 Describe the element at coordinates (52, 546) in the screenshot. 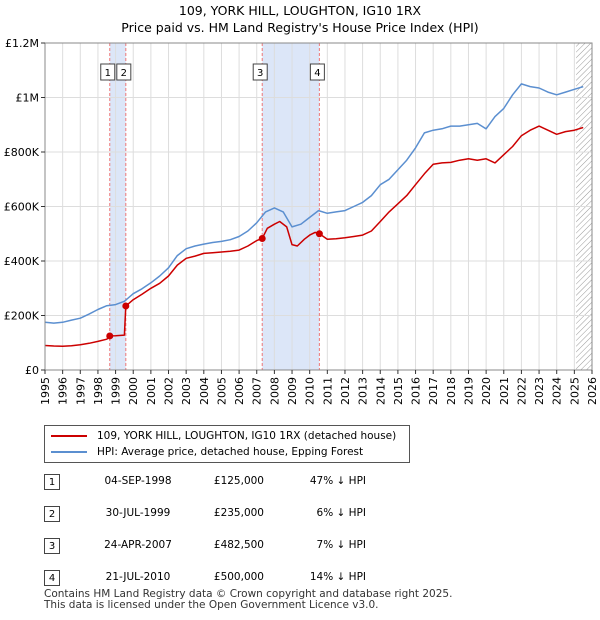

I see `sale-number-badge: 3` at that location.